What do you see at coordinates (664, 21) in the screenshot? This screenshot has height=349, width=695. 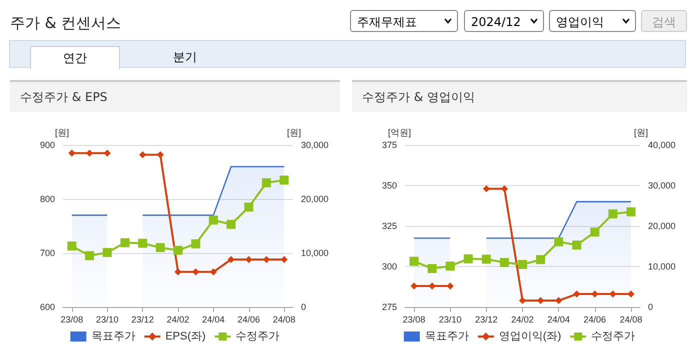 I see `text: 검색` at bounding box center [664, 21].